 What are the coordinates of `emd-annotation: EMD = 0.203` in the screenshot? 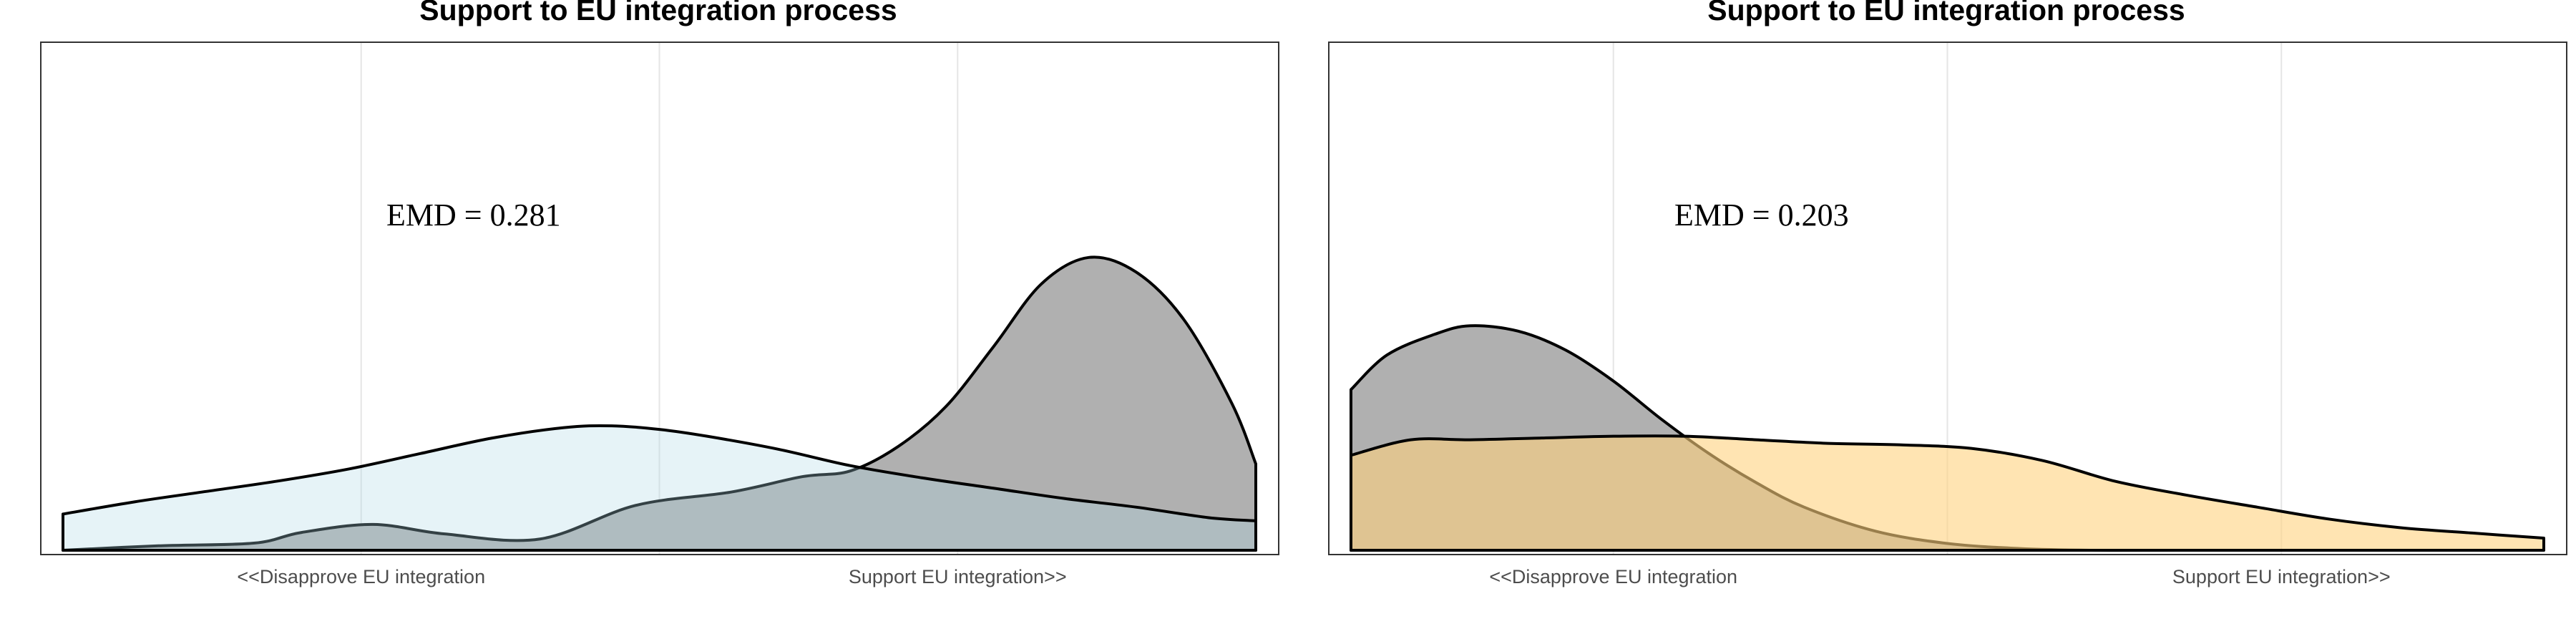 It's located at (1761, 215).